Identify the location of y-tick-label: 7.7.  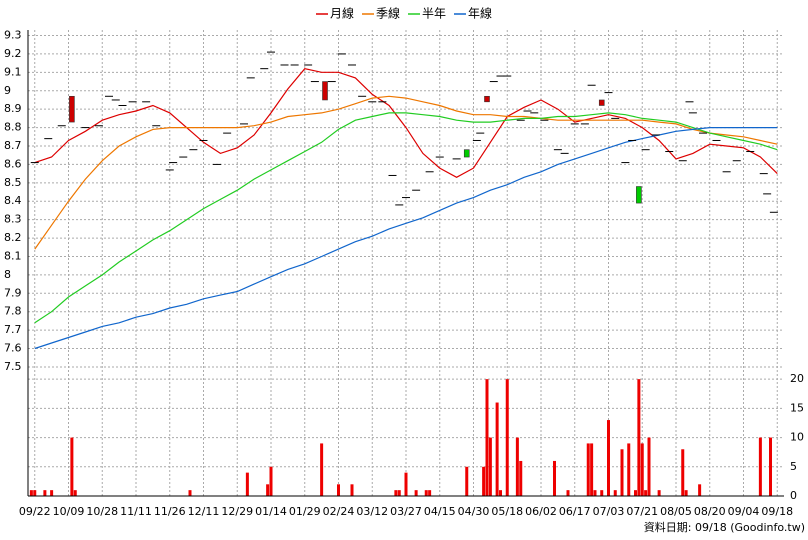
(13, 329).